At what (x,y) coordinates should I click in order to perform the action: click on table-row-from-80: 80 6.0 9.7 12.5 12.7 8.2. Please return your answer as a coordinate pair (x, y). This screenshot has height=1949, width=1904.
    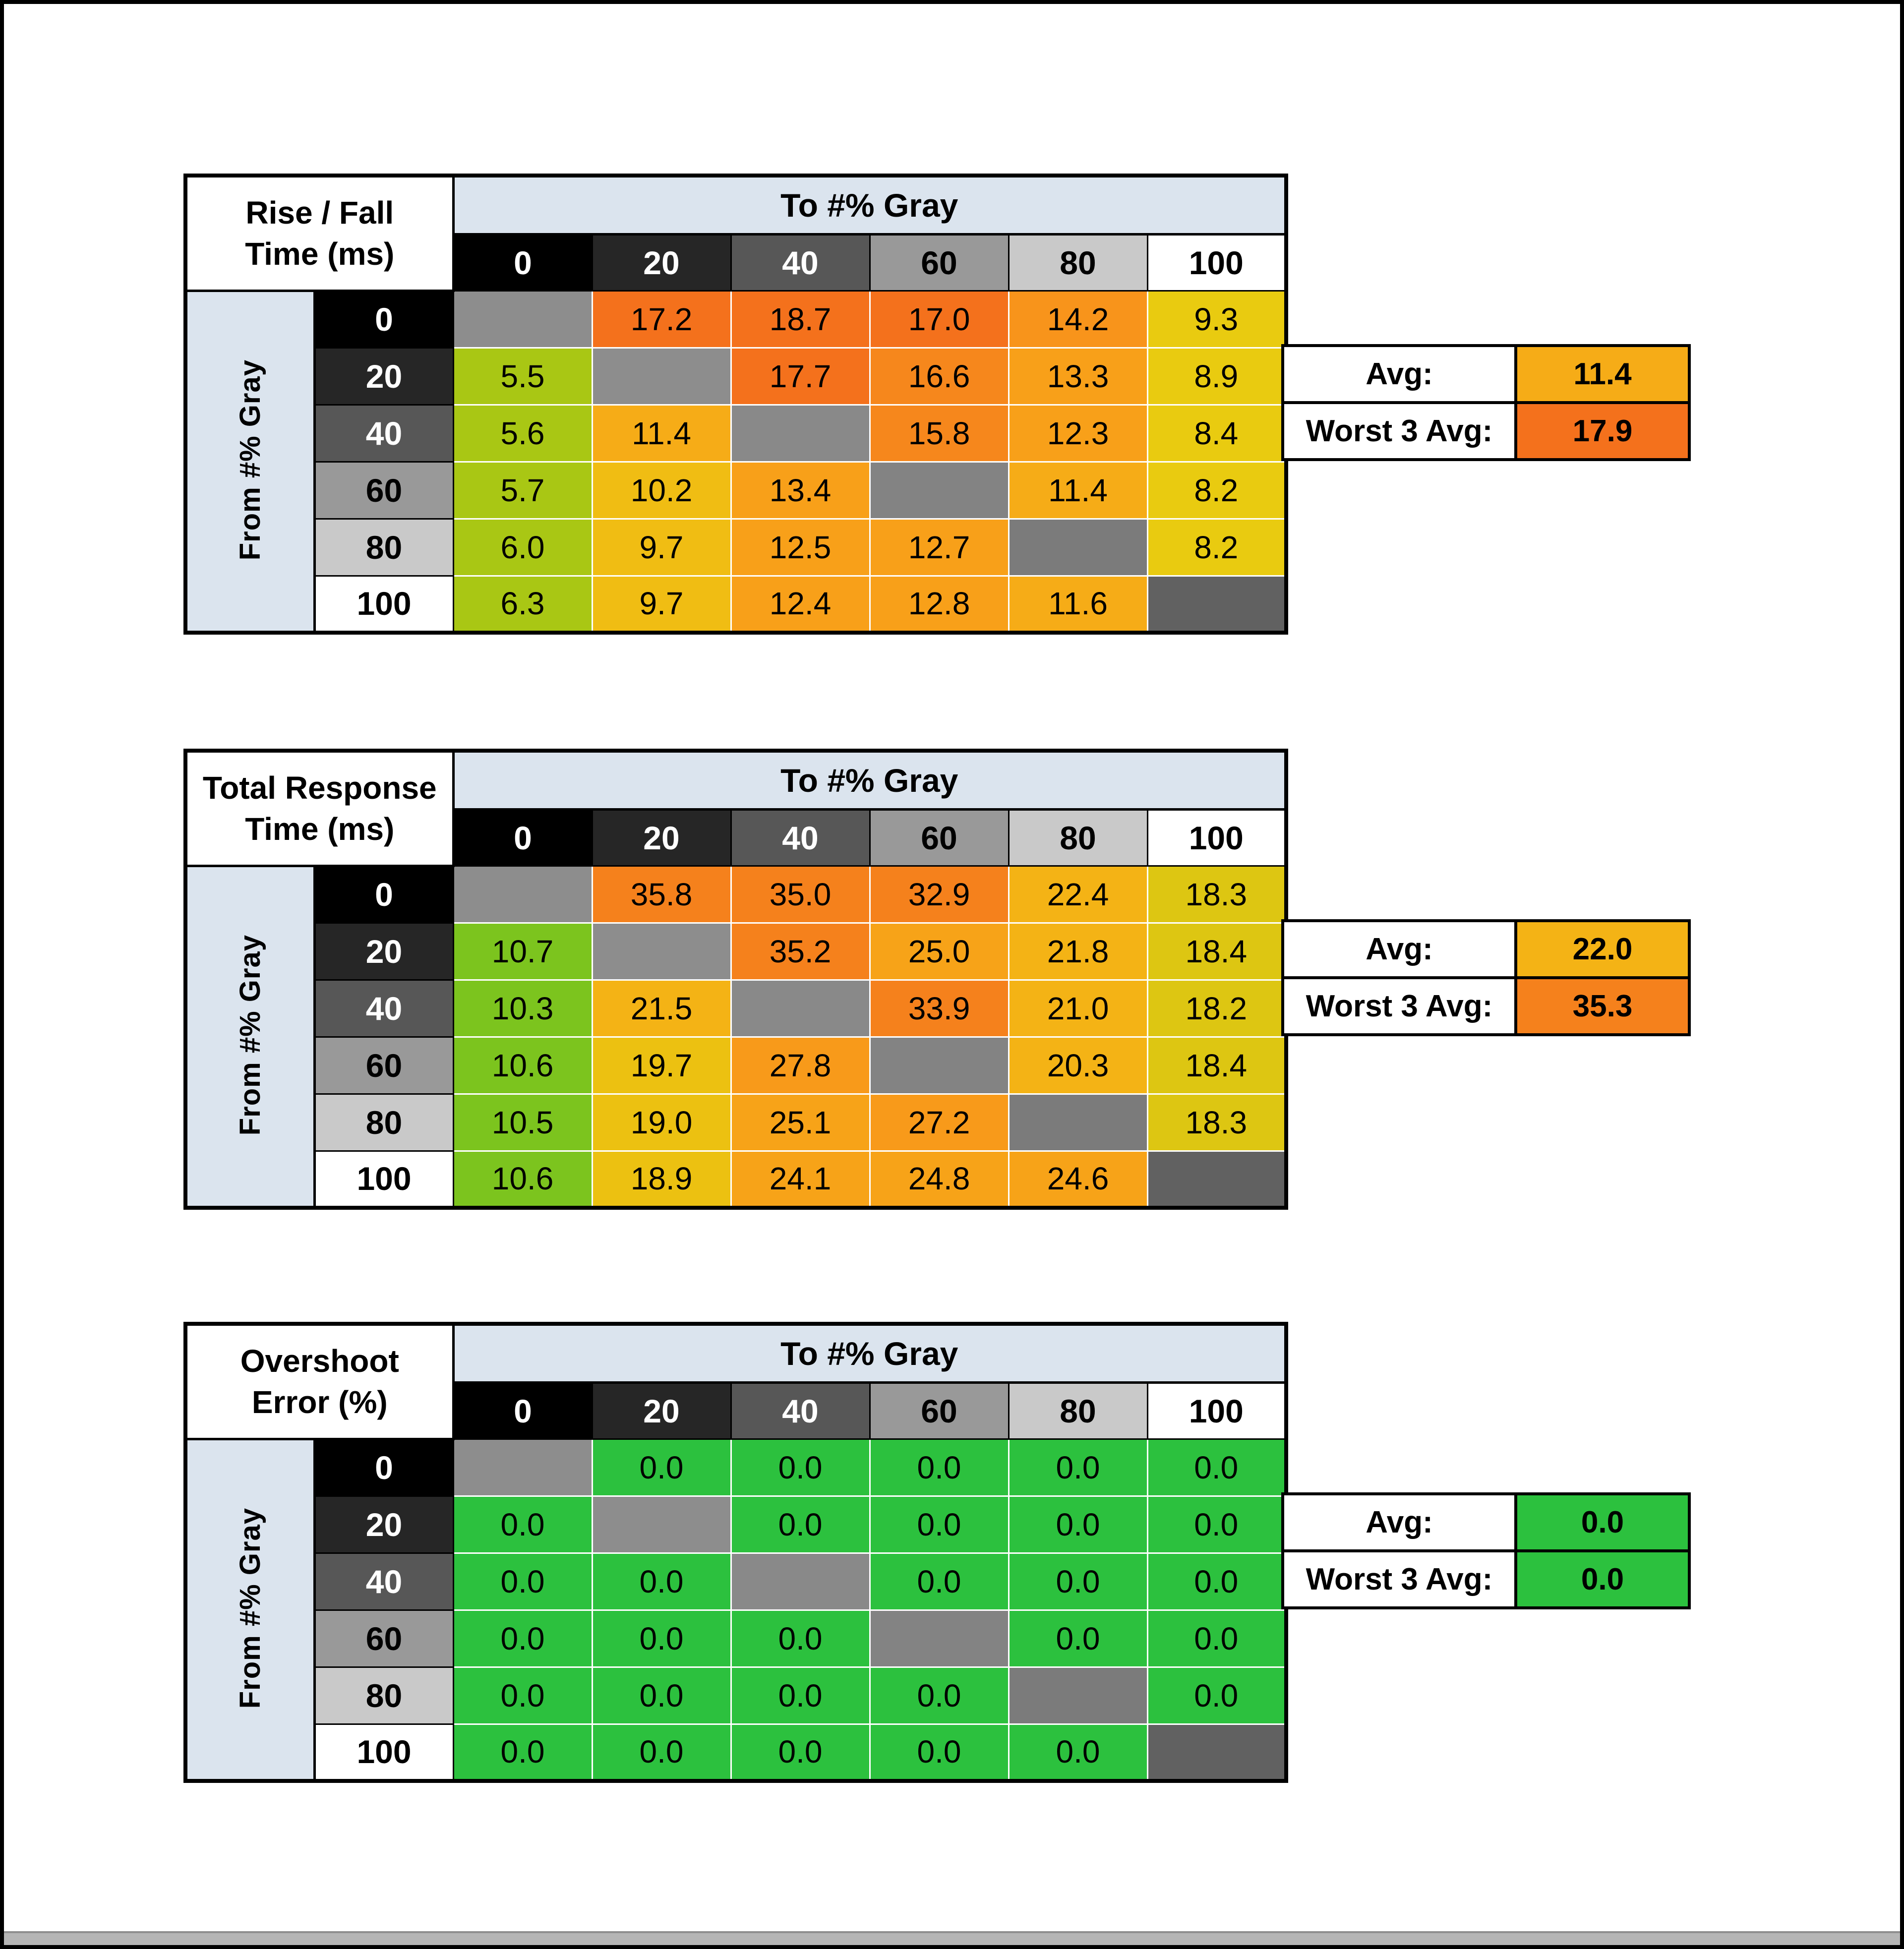
    Looking at the image, I should click on (736, 547).